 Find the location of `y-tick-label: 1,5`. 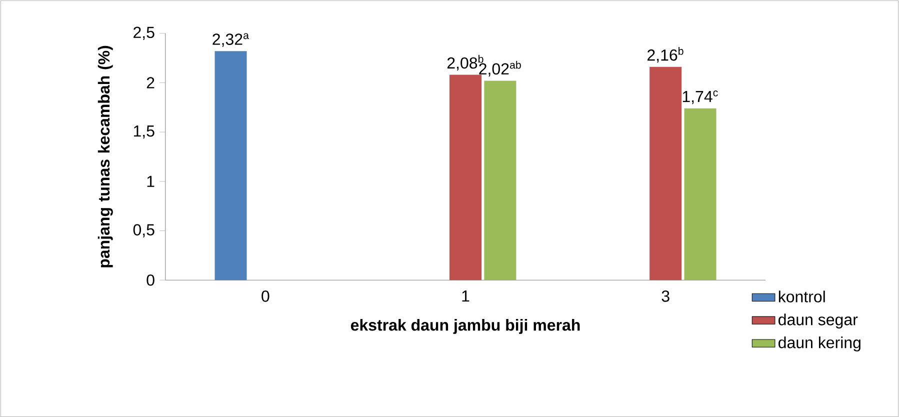

y-tick-label: 1,5 is located at coordinates (144, 131).